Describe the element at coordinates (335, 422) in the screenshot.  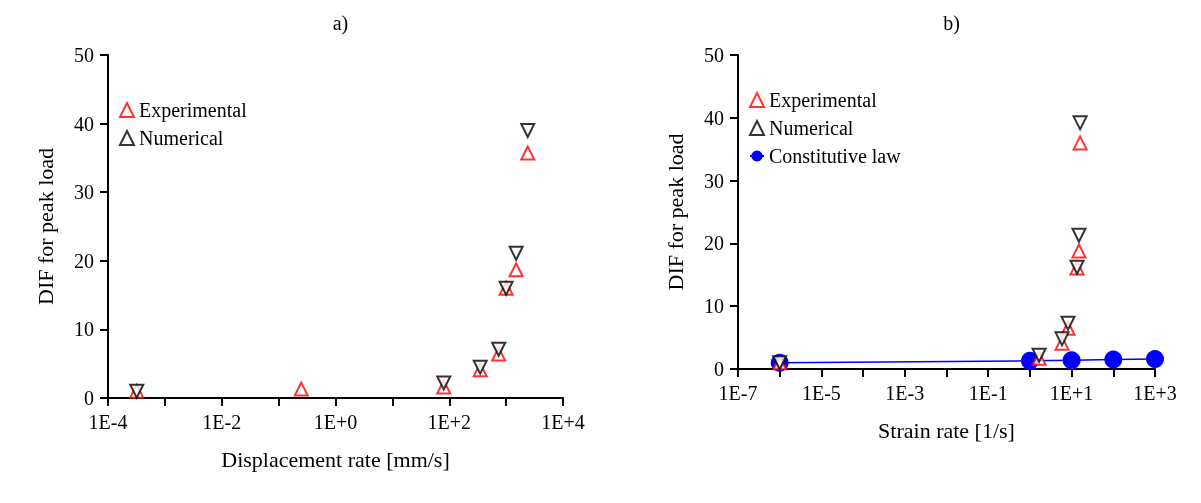
I see `x-tick-label: 1E+0` at that location.